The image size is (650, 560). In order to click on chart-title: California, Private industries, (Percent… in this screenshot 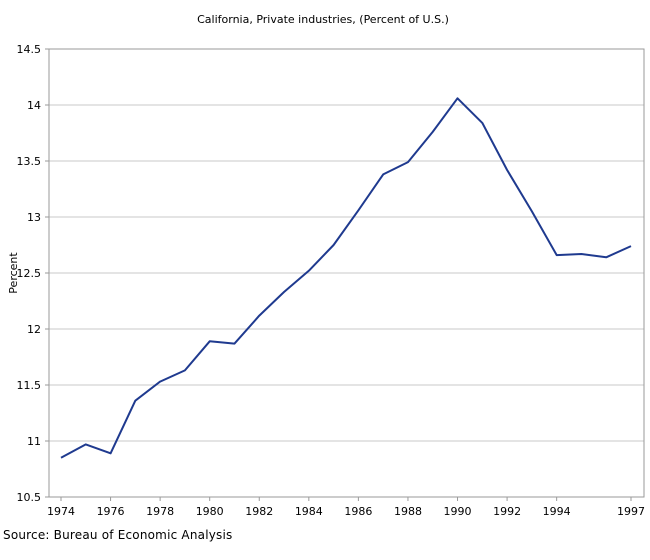, I will do `click(323, 19)`.